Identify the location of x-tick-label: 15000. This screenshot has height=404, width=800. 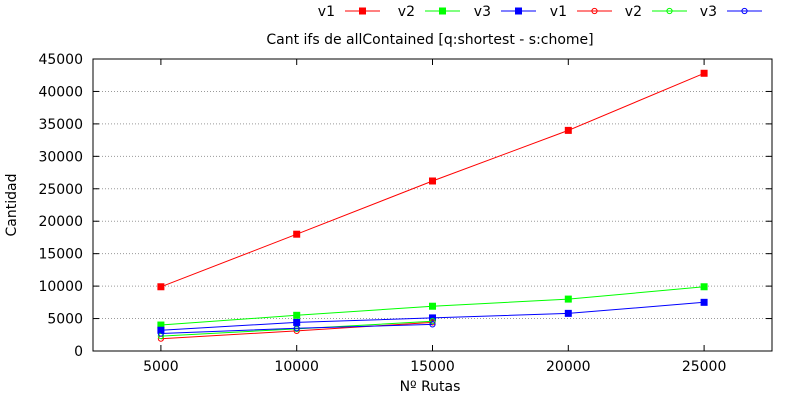
(432, 367).